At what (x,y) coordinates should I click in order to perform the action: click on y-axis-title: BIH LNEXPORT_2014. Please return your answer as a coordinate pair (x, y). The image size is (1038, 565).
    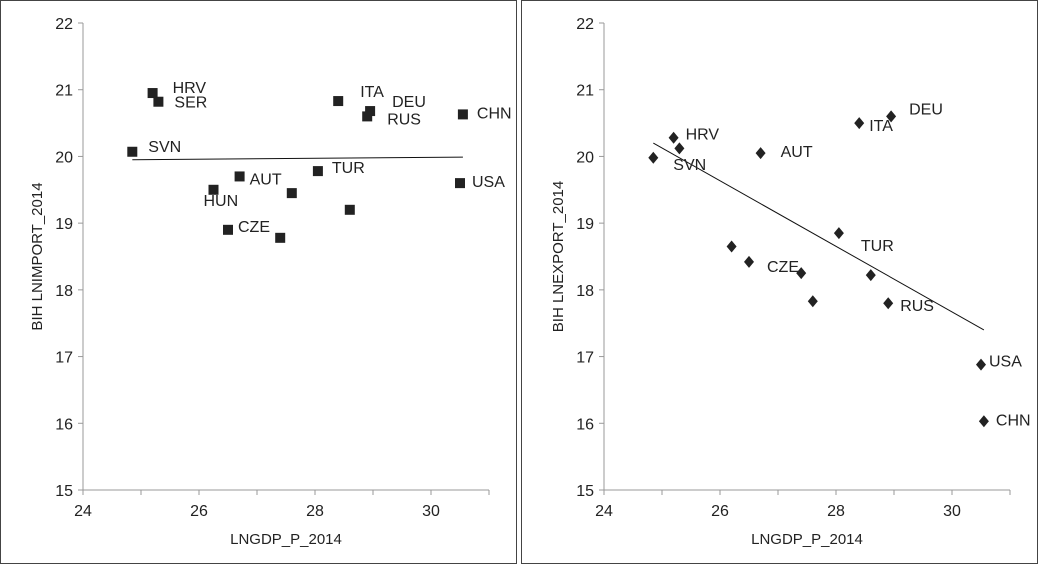
    Looking at the image, I should click on (558, 256).